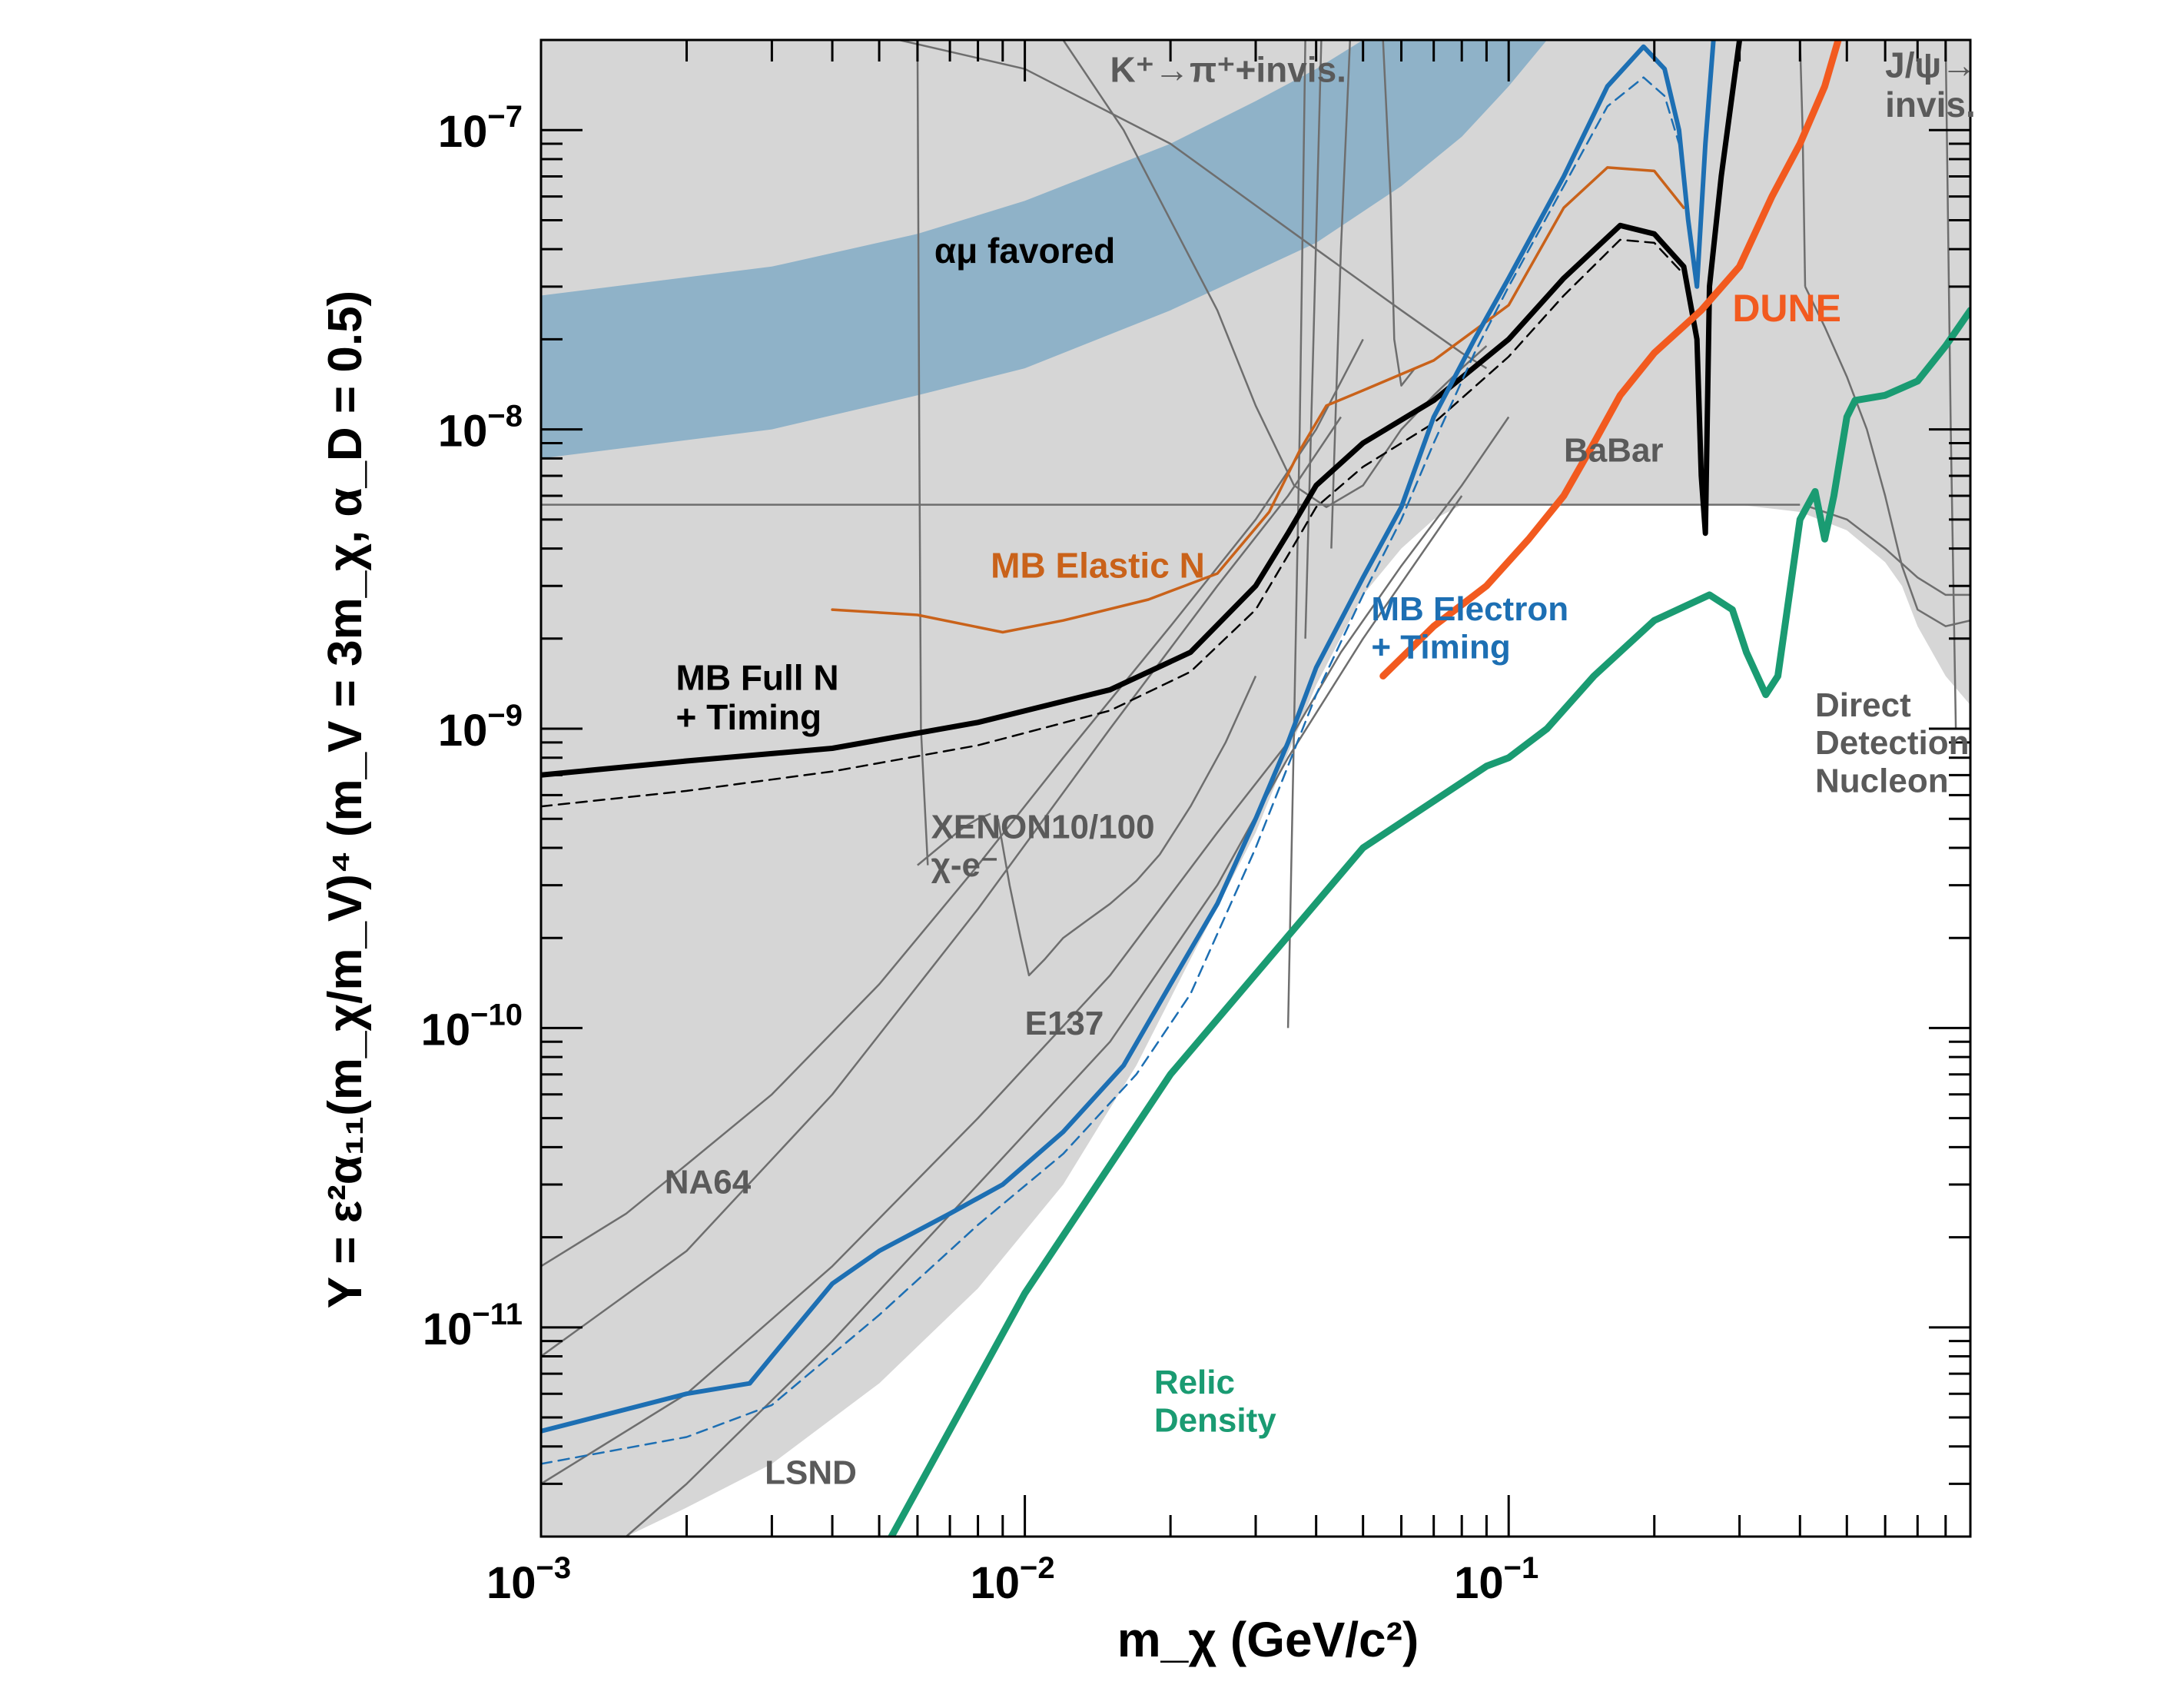 This screenshot has width=2184, height=1688. Describe the element at coordinates (505, 117) in the screenshot. I see `tick-label-exponent: −7` at that location.